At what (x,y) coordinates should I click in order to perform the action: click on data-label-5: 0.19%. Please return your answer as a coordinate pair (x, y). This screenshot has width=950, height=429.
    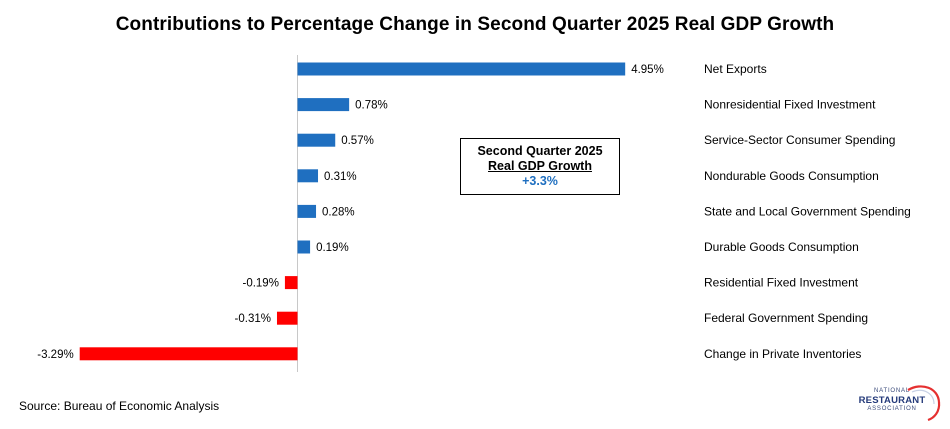
    Looking at the image, I should click on (332, 248).